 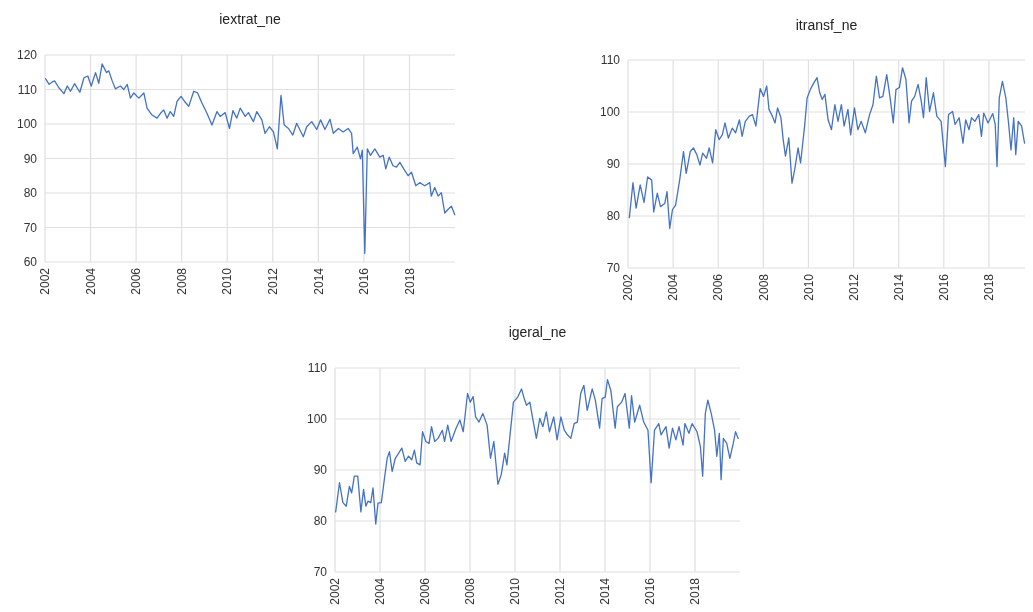 What do you see at coordinates (30, 262) in the screenshot?
I see `y-tick-label: 60` at bounding box center [30, 262].